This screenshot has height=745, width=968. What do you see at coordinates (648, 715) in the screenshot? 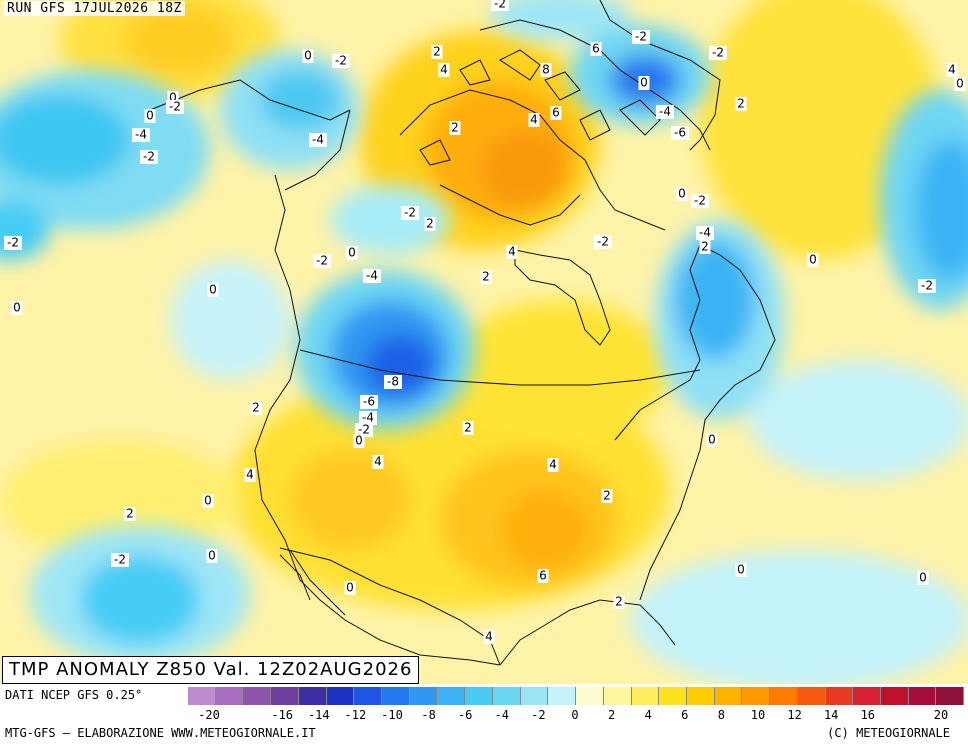
I see `color-scale-tick-label: 4` at bounding box center [648, 715].